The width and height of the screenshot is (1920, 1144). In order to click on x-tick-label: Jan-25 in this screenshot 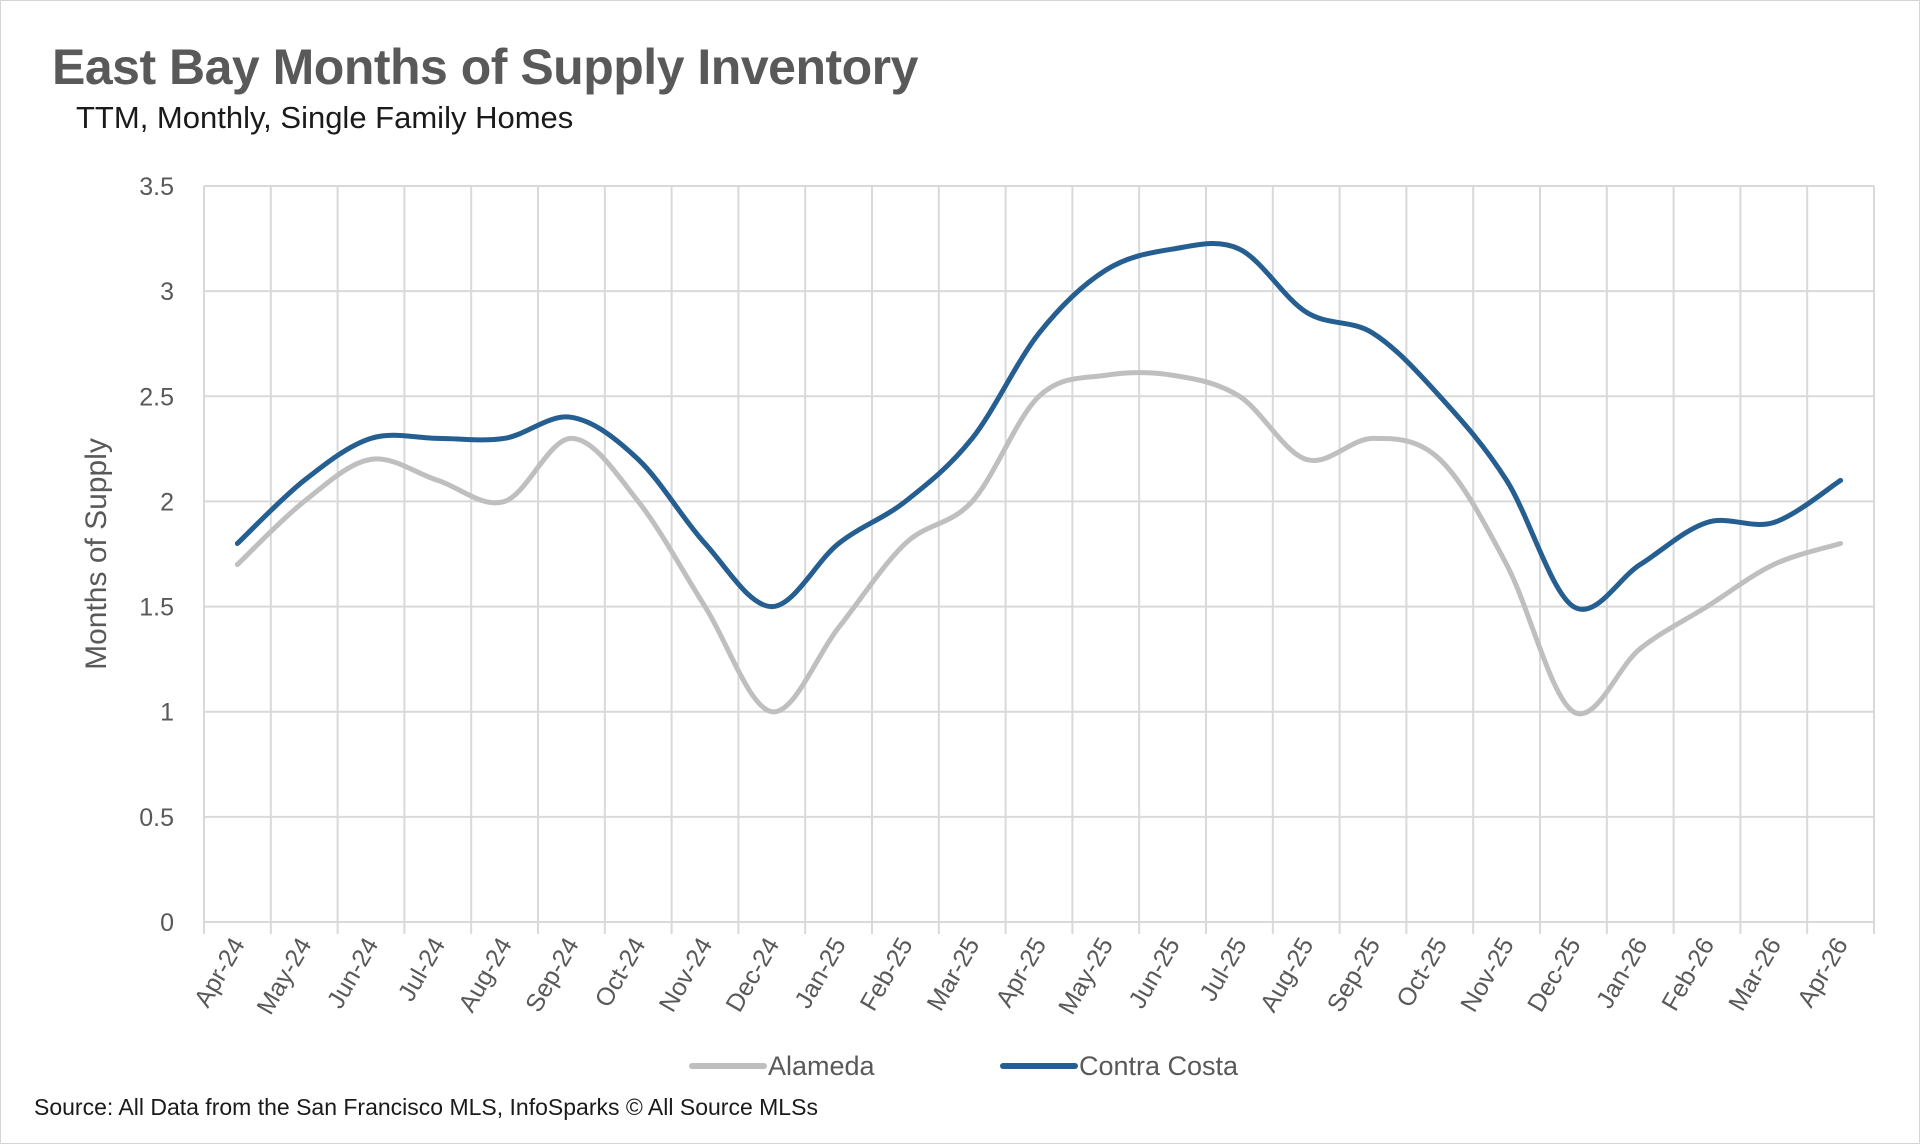, I will do `click(820, 973)`.